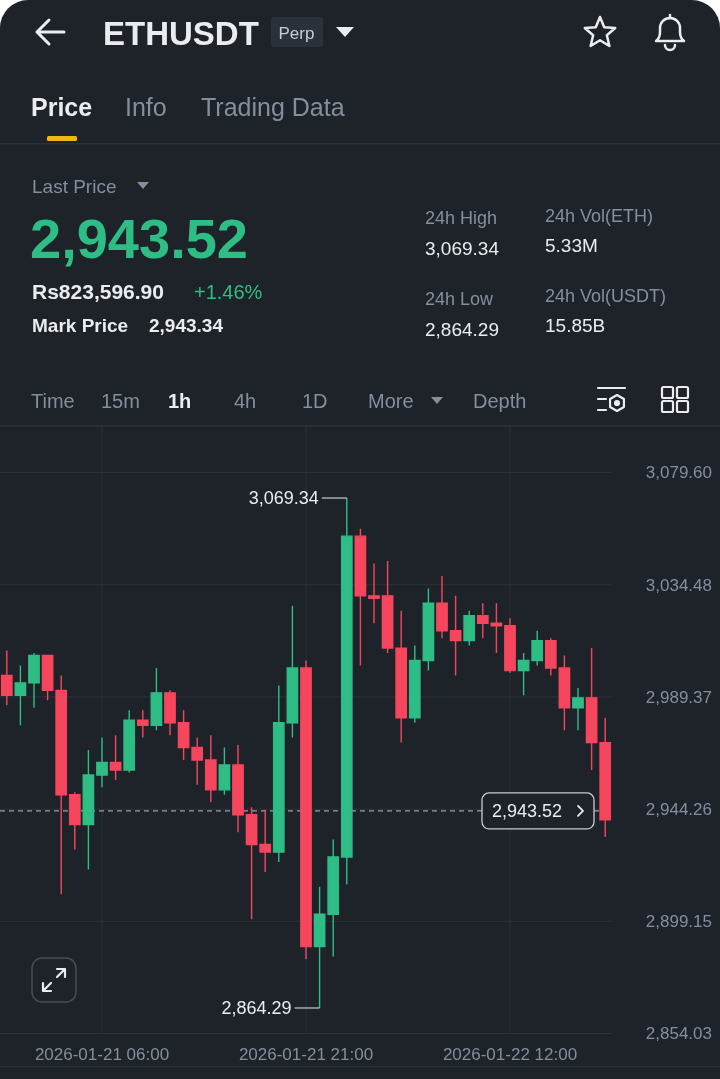  I want to click on x-tick-label: 2026-01-21 21:00, so click(306, 1054).